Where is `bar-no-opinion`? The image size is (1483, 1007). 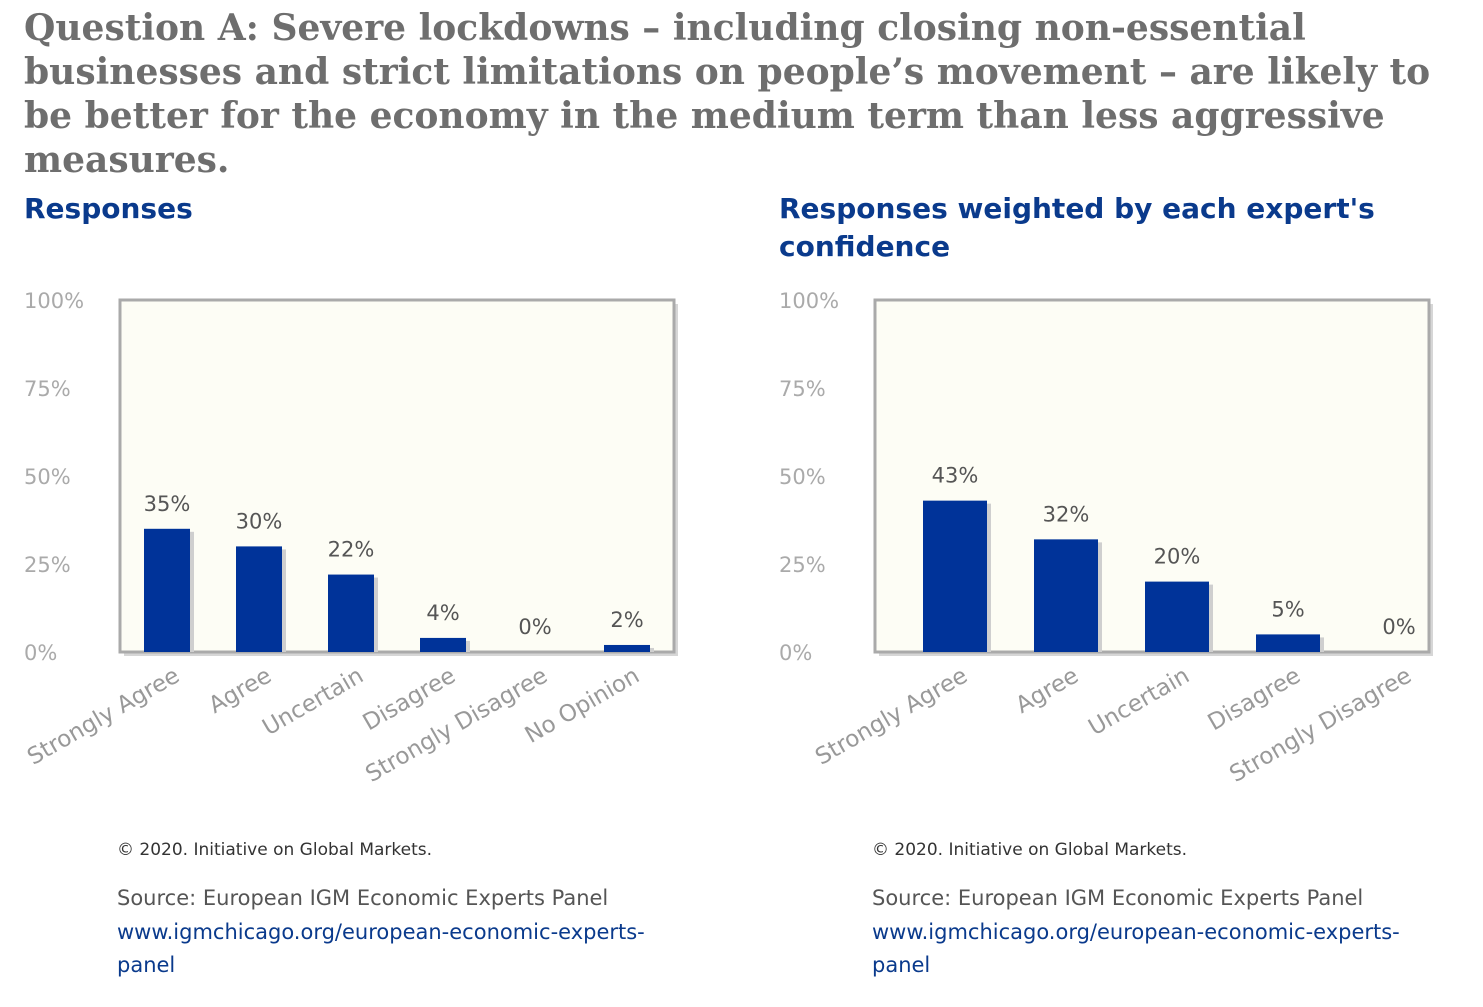 bar-no-opinion is located at coordinates (627, 648).